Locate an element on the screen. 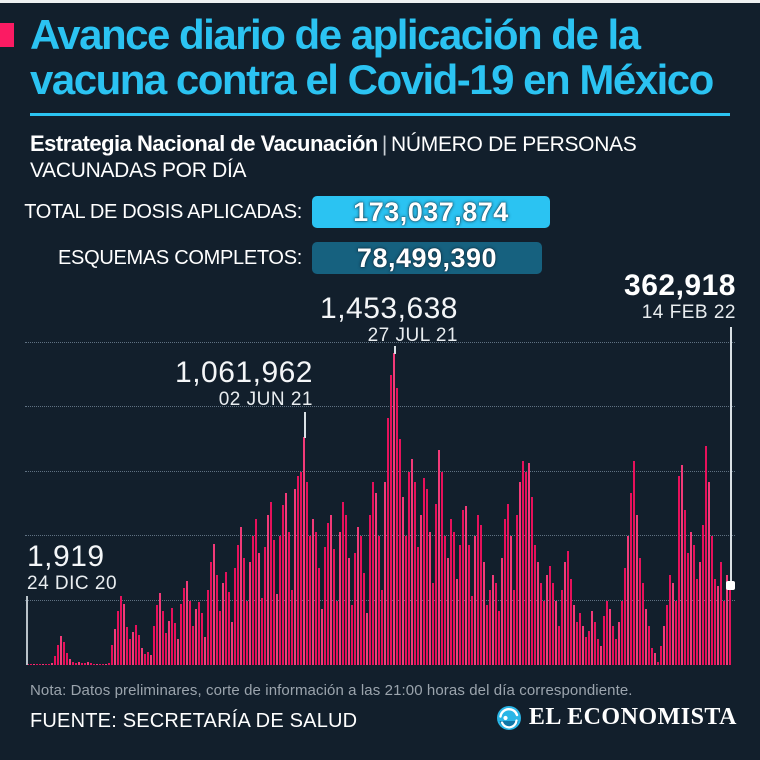  complete-schemes-badge: 78,499,390 is located at coordinates (427, 258).